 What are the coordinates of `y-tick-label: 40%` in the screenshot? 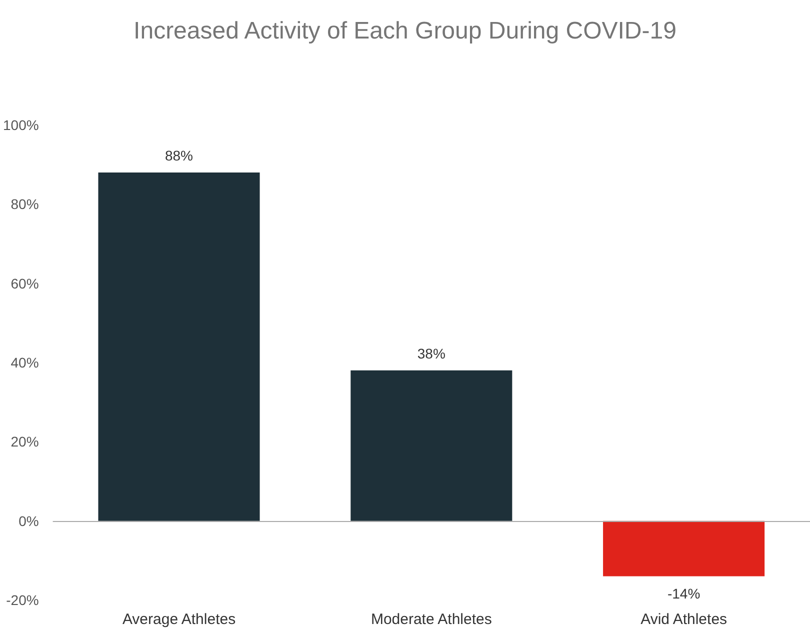 It's located at (24, 362).